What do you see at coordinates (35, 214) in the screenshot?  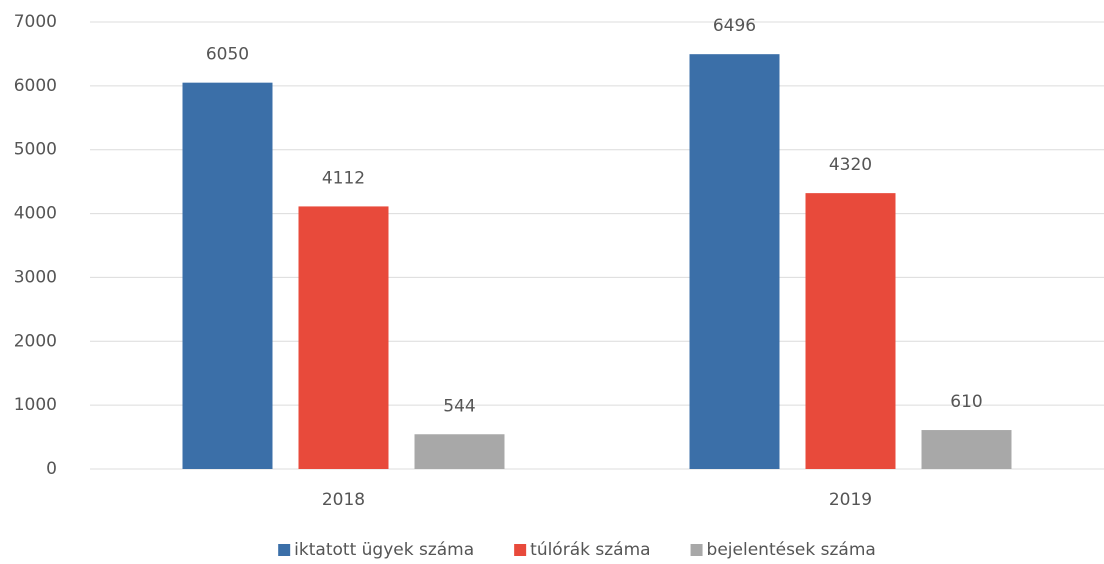 I see `y-tick-label: 4000` at bounding box center [35, 214].